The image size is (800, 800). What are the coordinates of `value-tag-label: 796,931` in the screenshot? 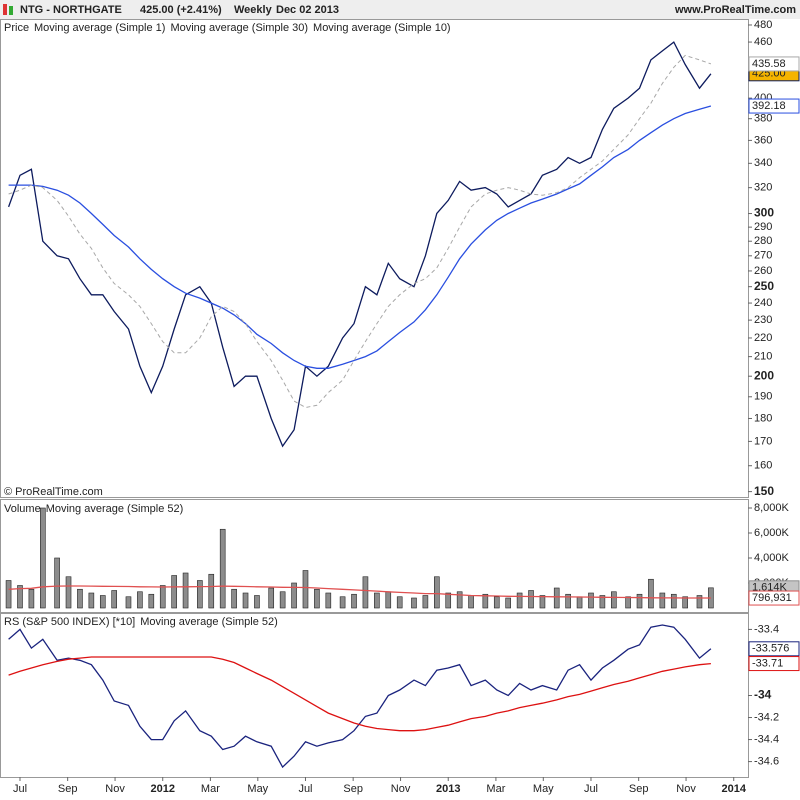 It's located at (772, 598).